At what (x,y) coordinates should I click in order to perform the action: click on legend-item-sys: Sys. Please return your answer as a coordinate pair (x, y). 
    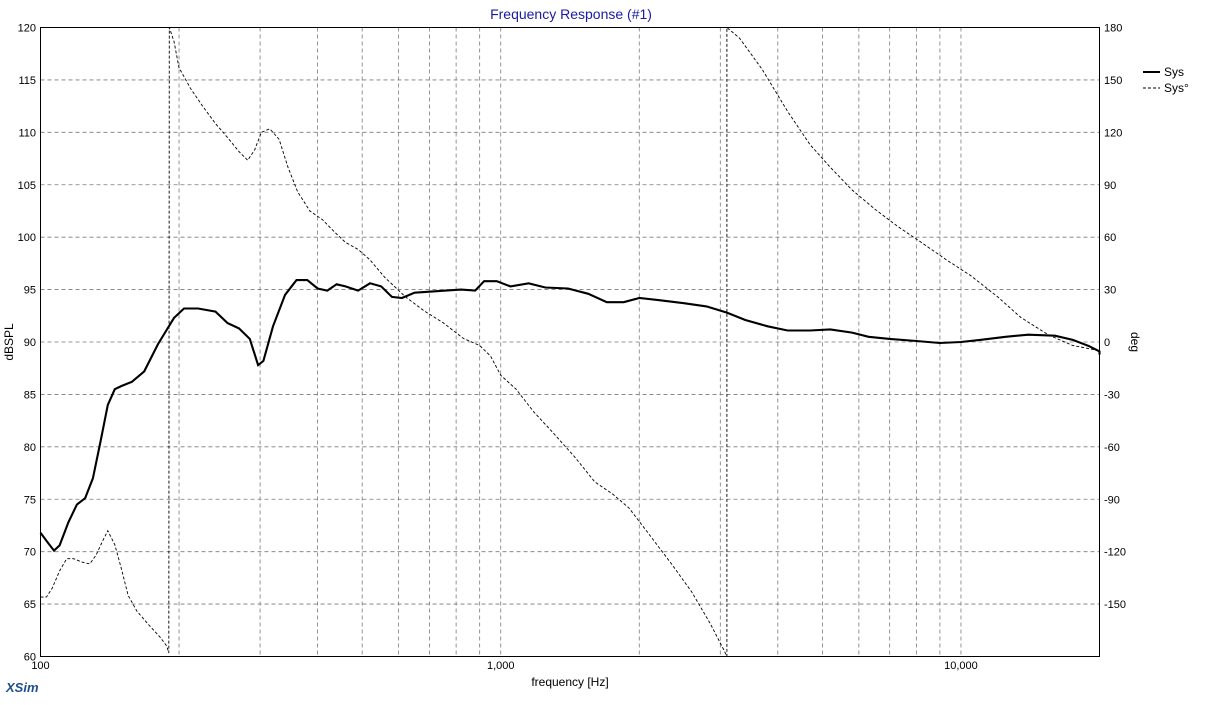
    Looking at the image, I should click on (1174, 72).